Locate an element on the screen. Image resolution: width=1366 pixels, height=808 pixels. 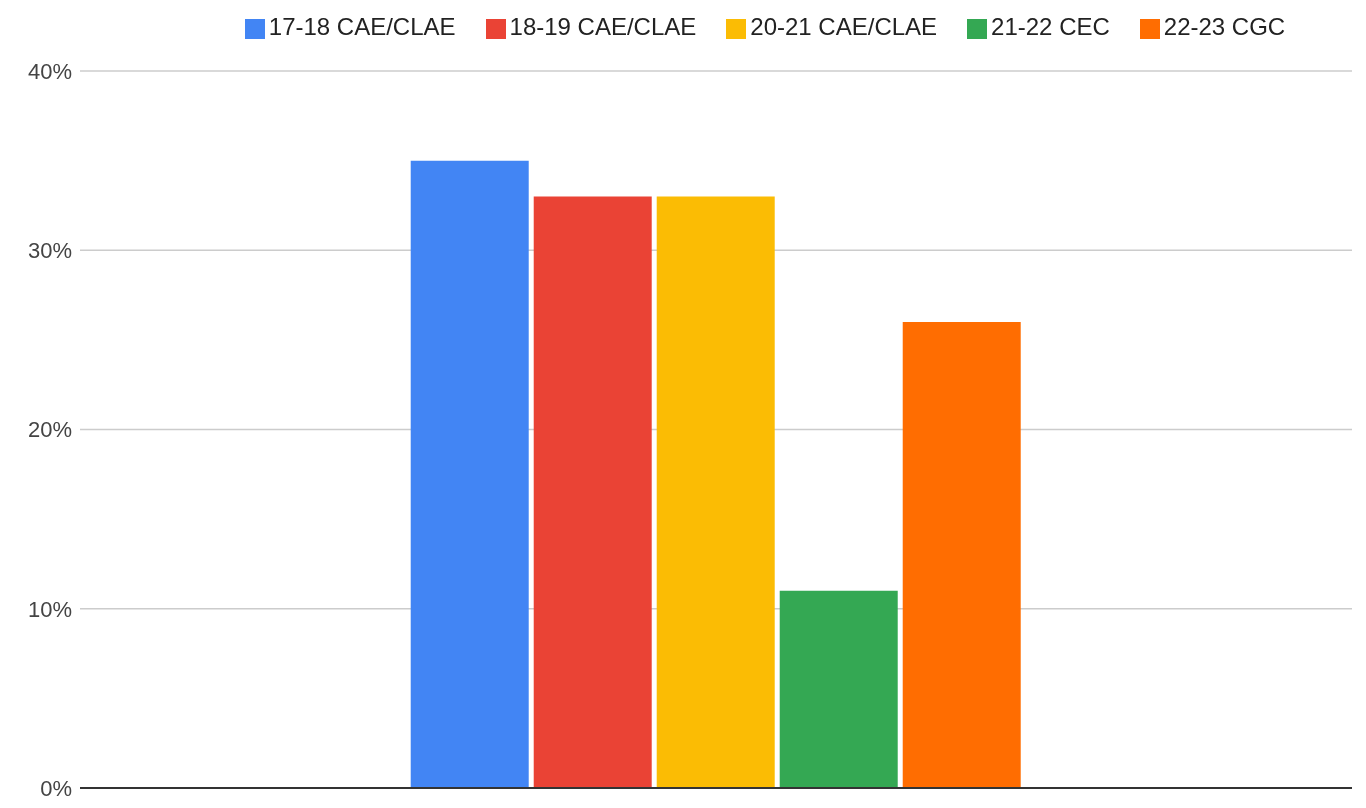
y-tick-label: 40% is located at coordinates (49, 71).